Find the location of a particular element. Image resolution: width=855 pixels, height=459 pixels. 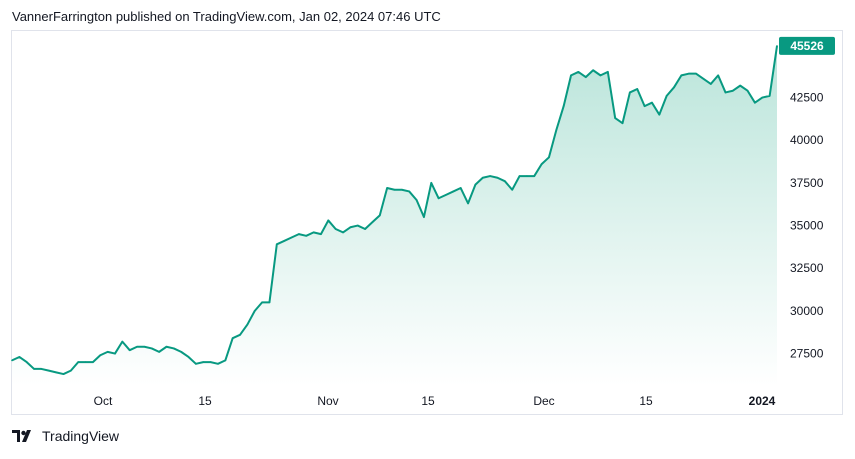

x-tick-label: Oct is located at coordinates (103, 401).